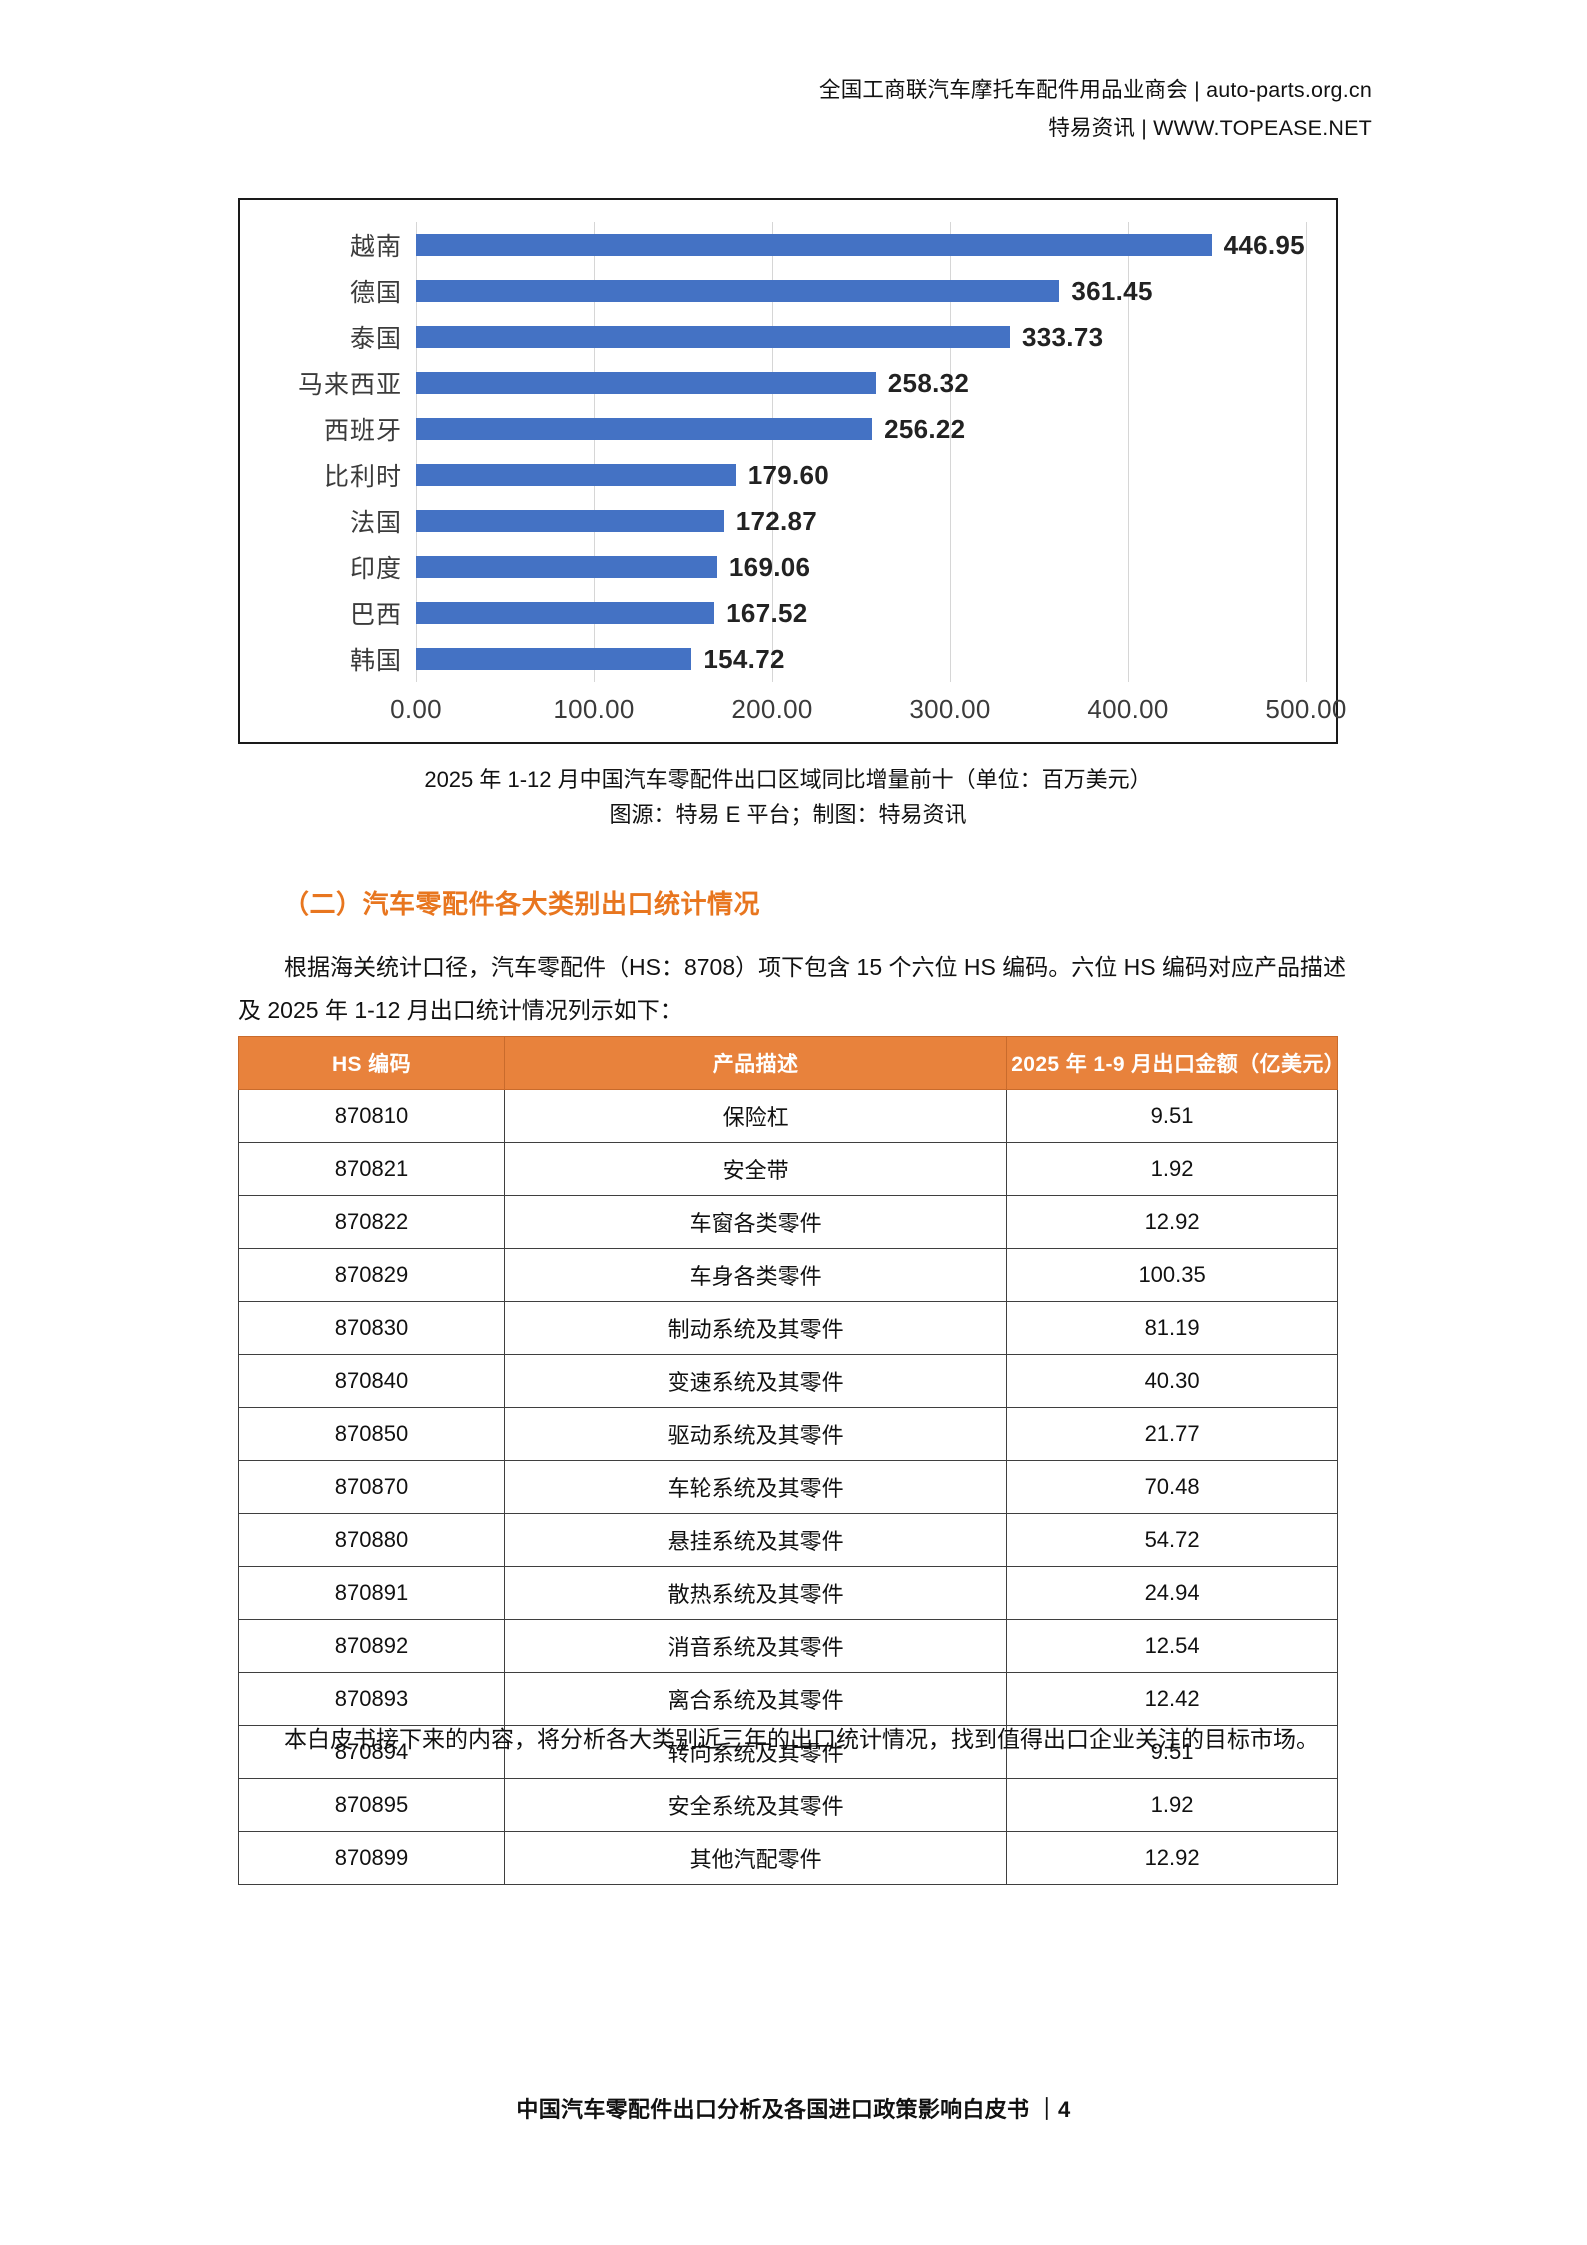  Describe the element at coordinates (1172, 1275) in the screenshot. I see `export-amount-cell: 100.35` at that location.